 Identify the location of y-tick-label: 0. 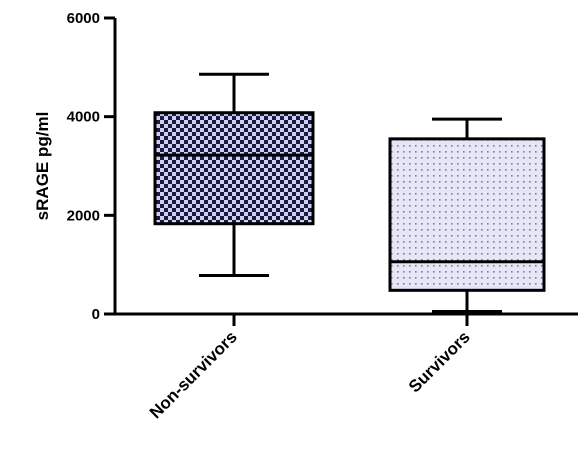
(96, 314).